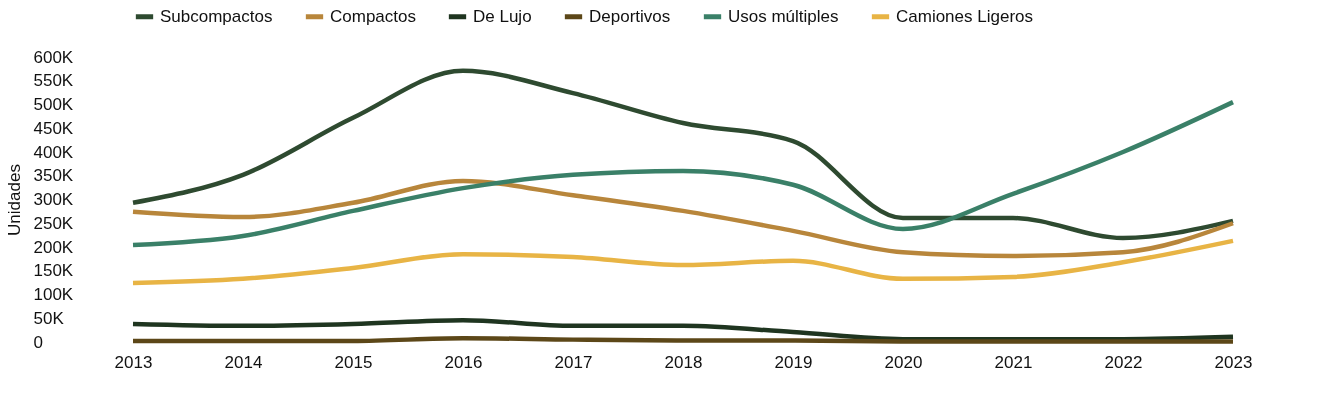 This screenshot has width=1330, height=410. Describe the element at coordinates (1013, 362) in the screenshot. I see `x-tick-label: 2021` at that location.